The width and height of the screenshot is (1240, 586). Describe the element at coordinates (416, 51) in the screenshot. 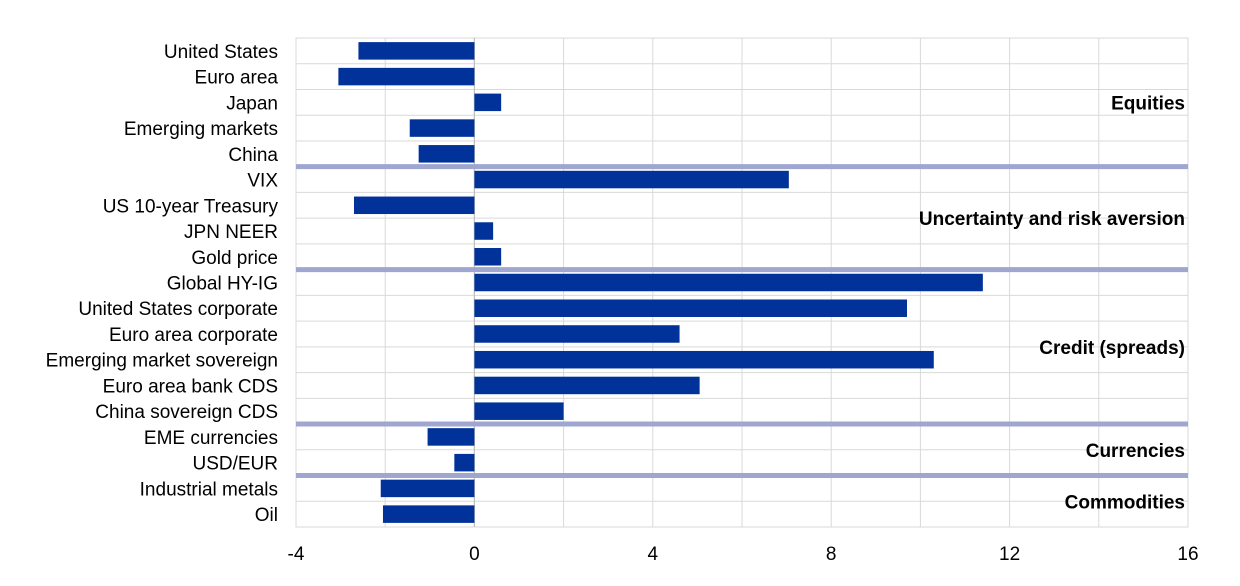

I see `bar-united-states` at that location.